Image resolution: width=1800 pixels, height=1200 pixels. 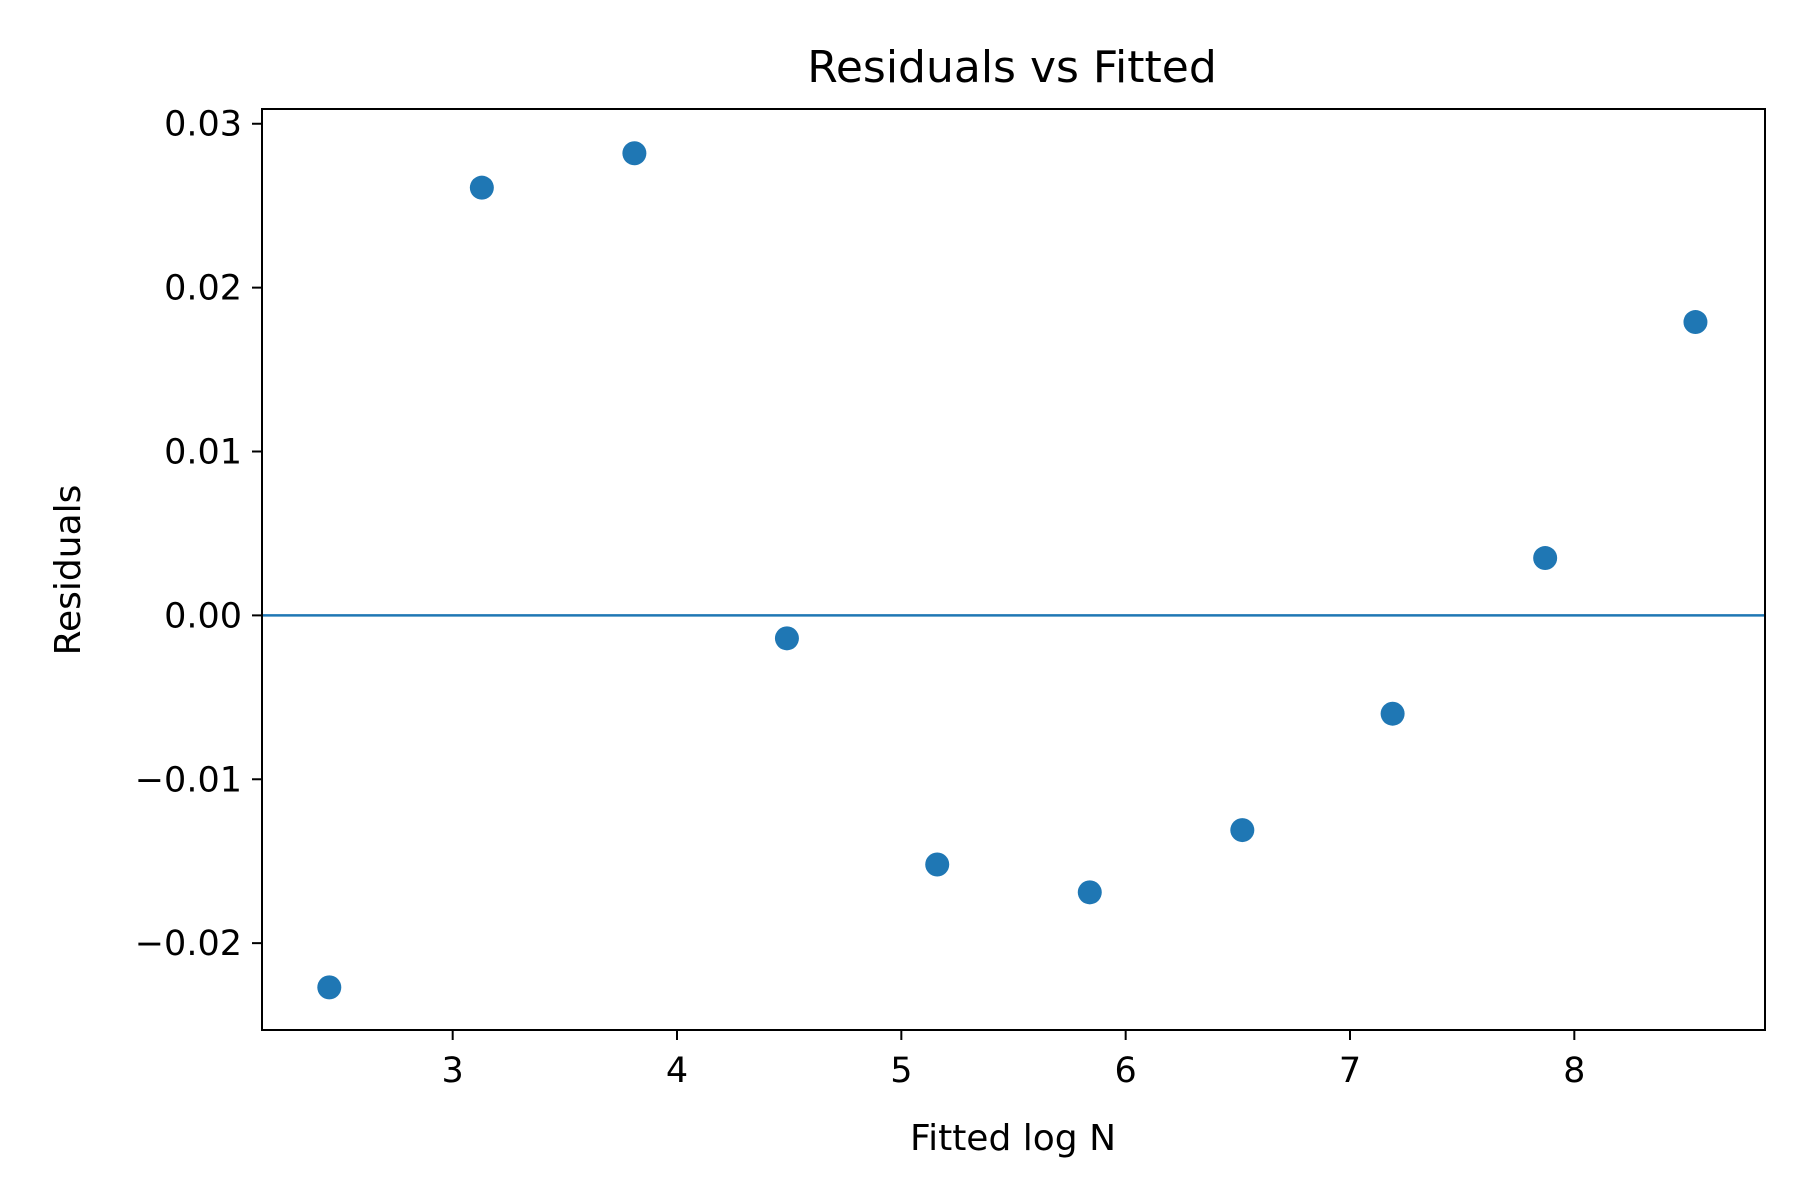 I want to click on y-tick-label: −0.01, so click(x=188, y=780).